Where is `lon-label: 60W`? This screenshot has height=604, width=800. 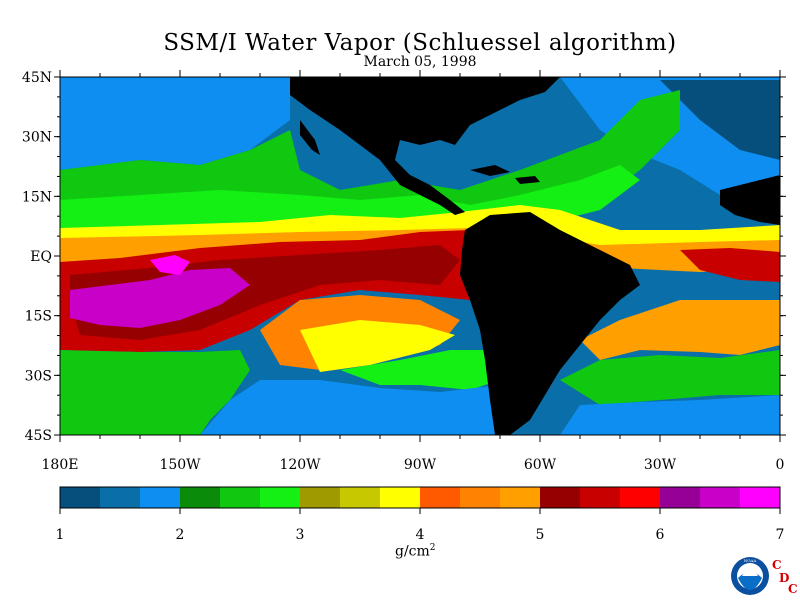
lon-label: 60W is located at coordinates (540, 465).